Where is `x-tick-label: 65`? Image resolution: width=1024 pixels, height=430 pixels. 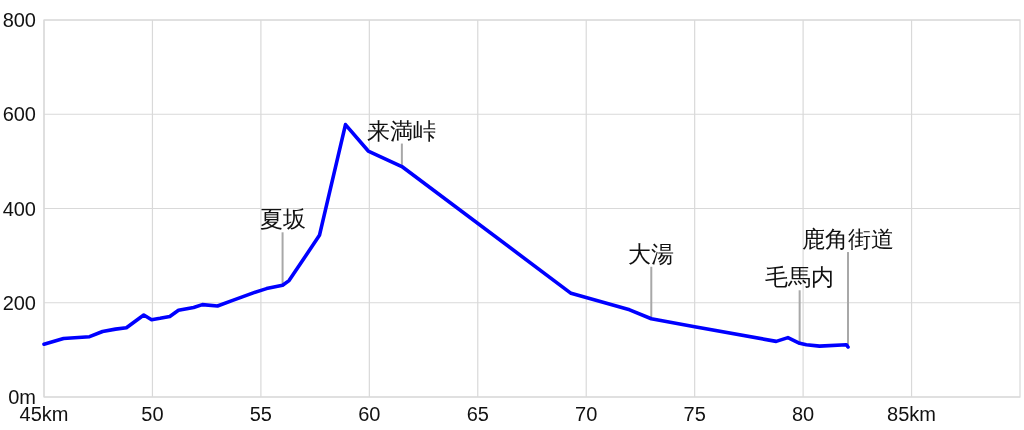
x-tick-label: 65 is located at coordinates (477, 414).